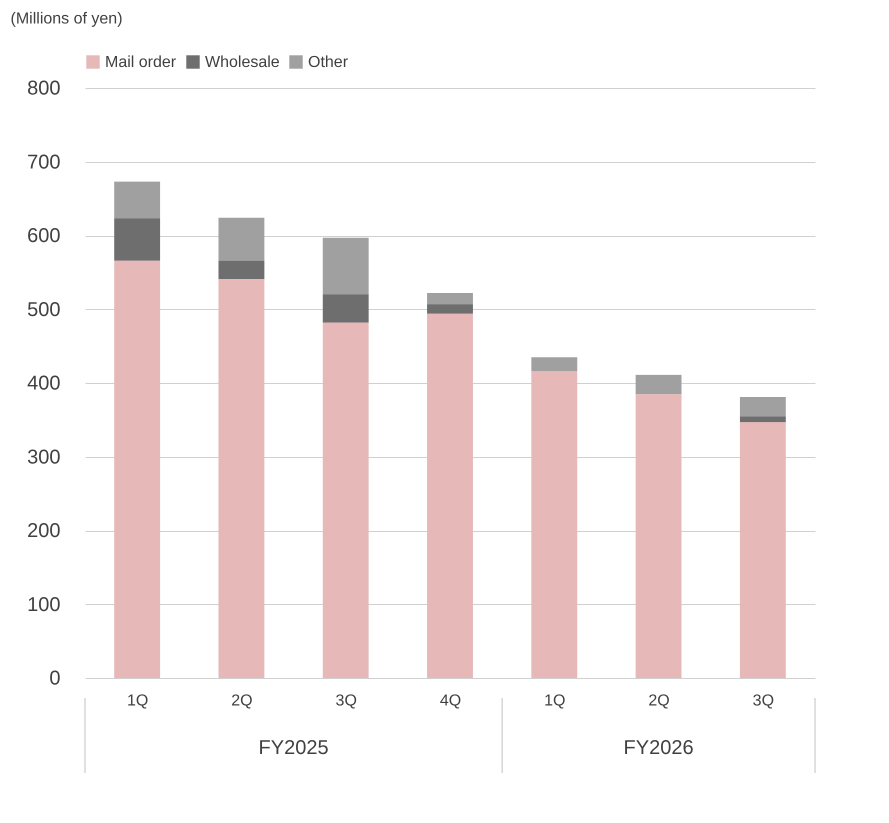 The width and height of the screenshot is (889, 823). I want to click on text: FY2025, so click(293, 748).